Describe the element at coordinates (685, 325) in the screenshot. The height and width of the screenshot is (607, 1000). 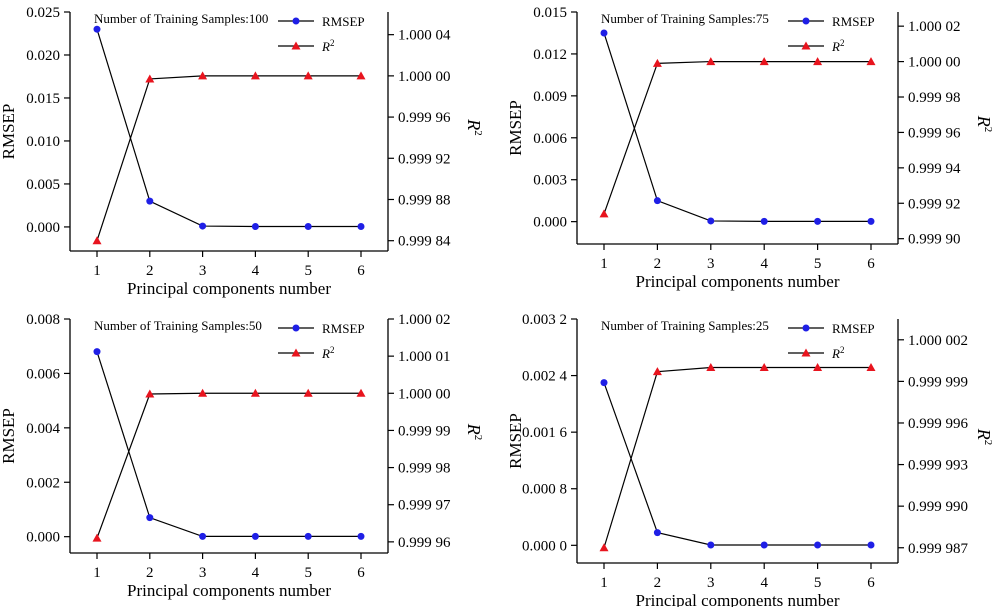
I see `chart-title: Number of Training Samples:25` at that location.